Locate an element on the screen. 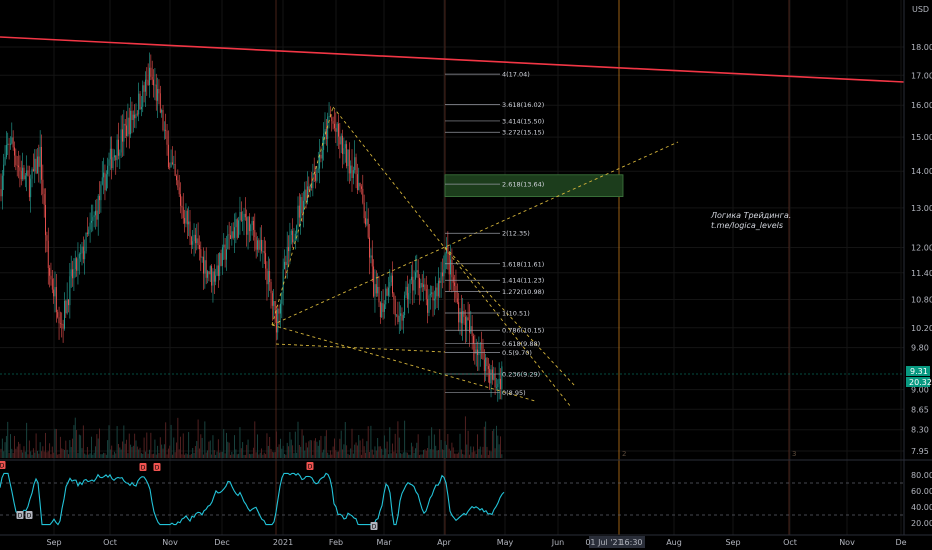  price-tick-label: 18.00 is located at coordinates (921, 47).